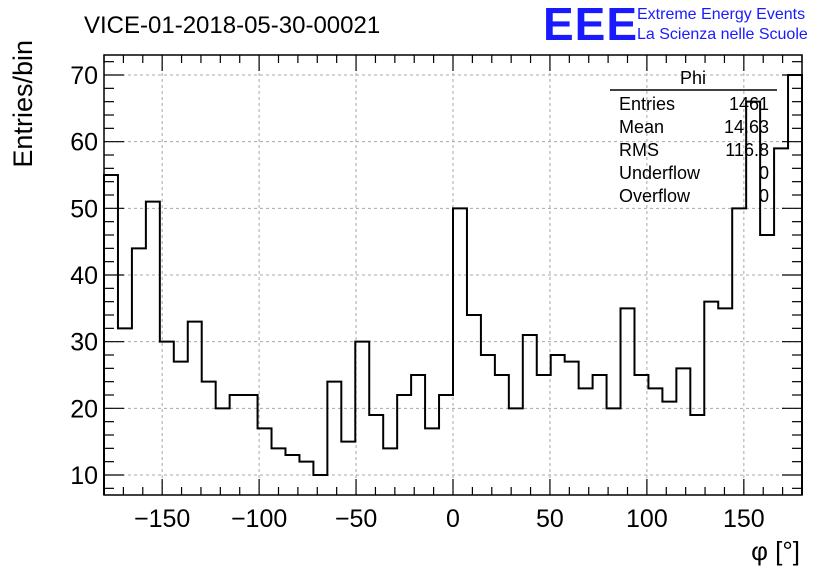  Describe the element at coordinates (23, 104) in the screenshot. I see `y-axis-label: Entries/bin` at that location.